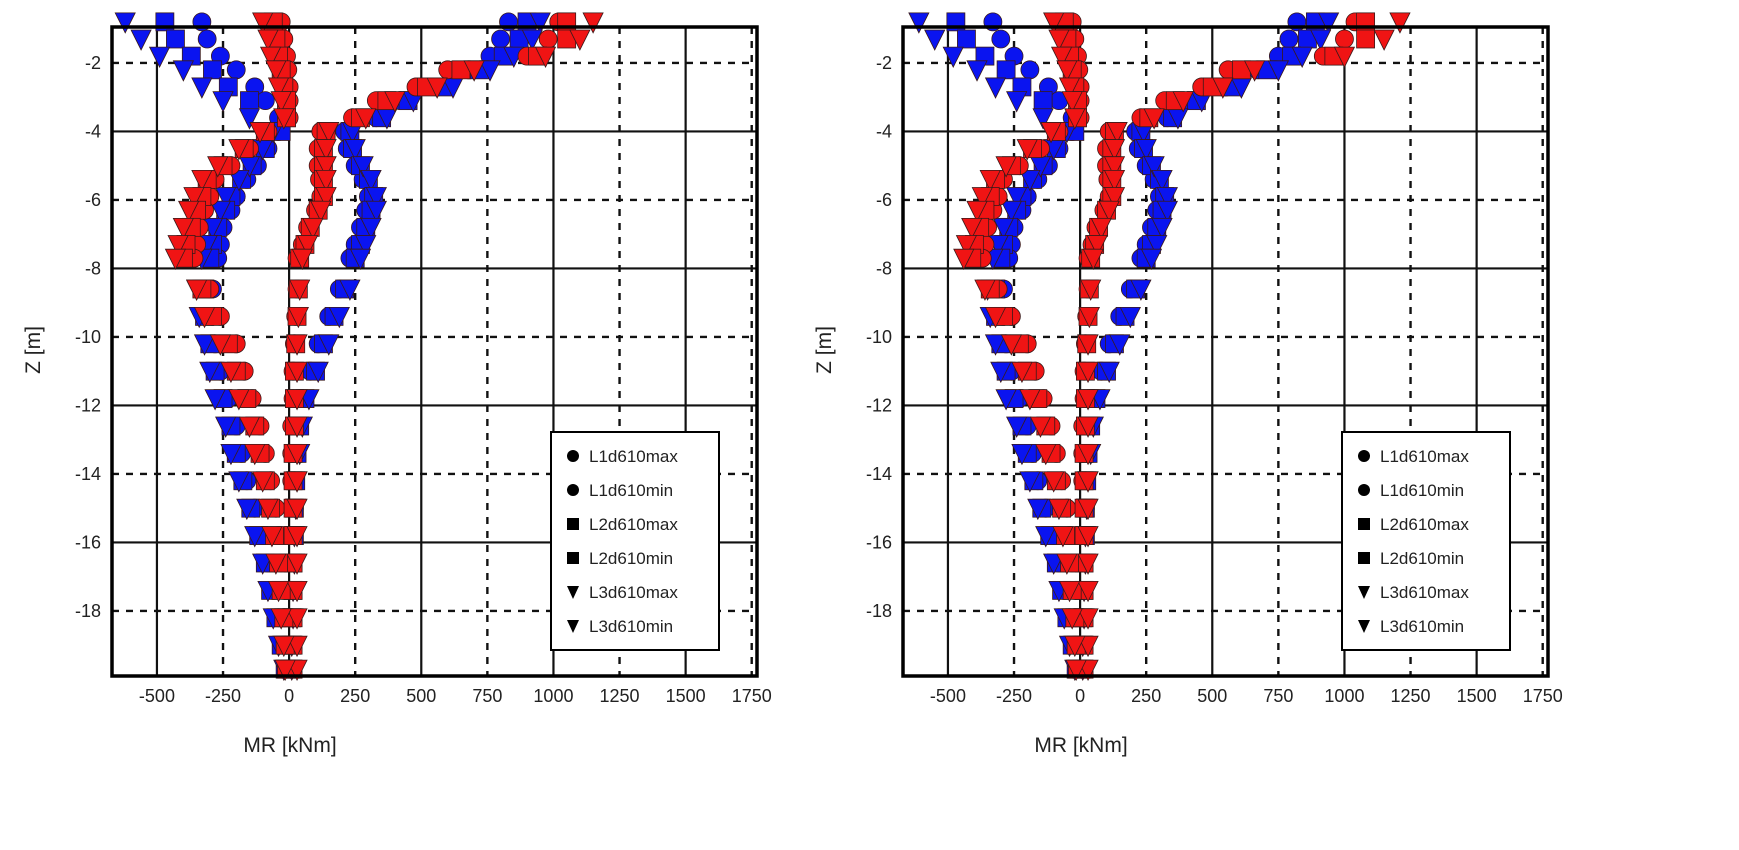 The height and width of the screenshot is (850, 1739). What do you see at coordinates (1426, 541) in the screenshot?
I see `legend-box` at bounding box center [1426, 541].